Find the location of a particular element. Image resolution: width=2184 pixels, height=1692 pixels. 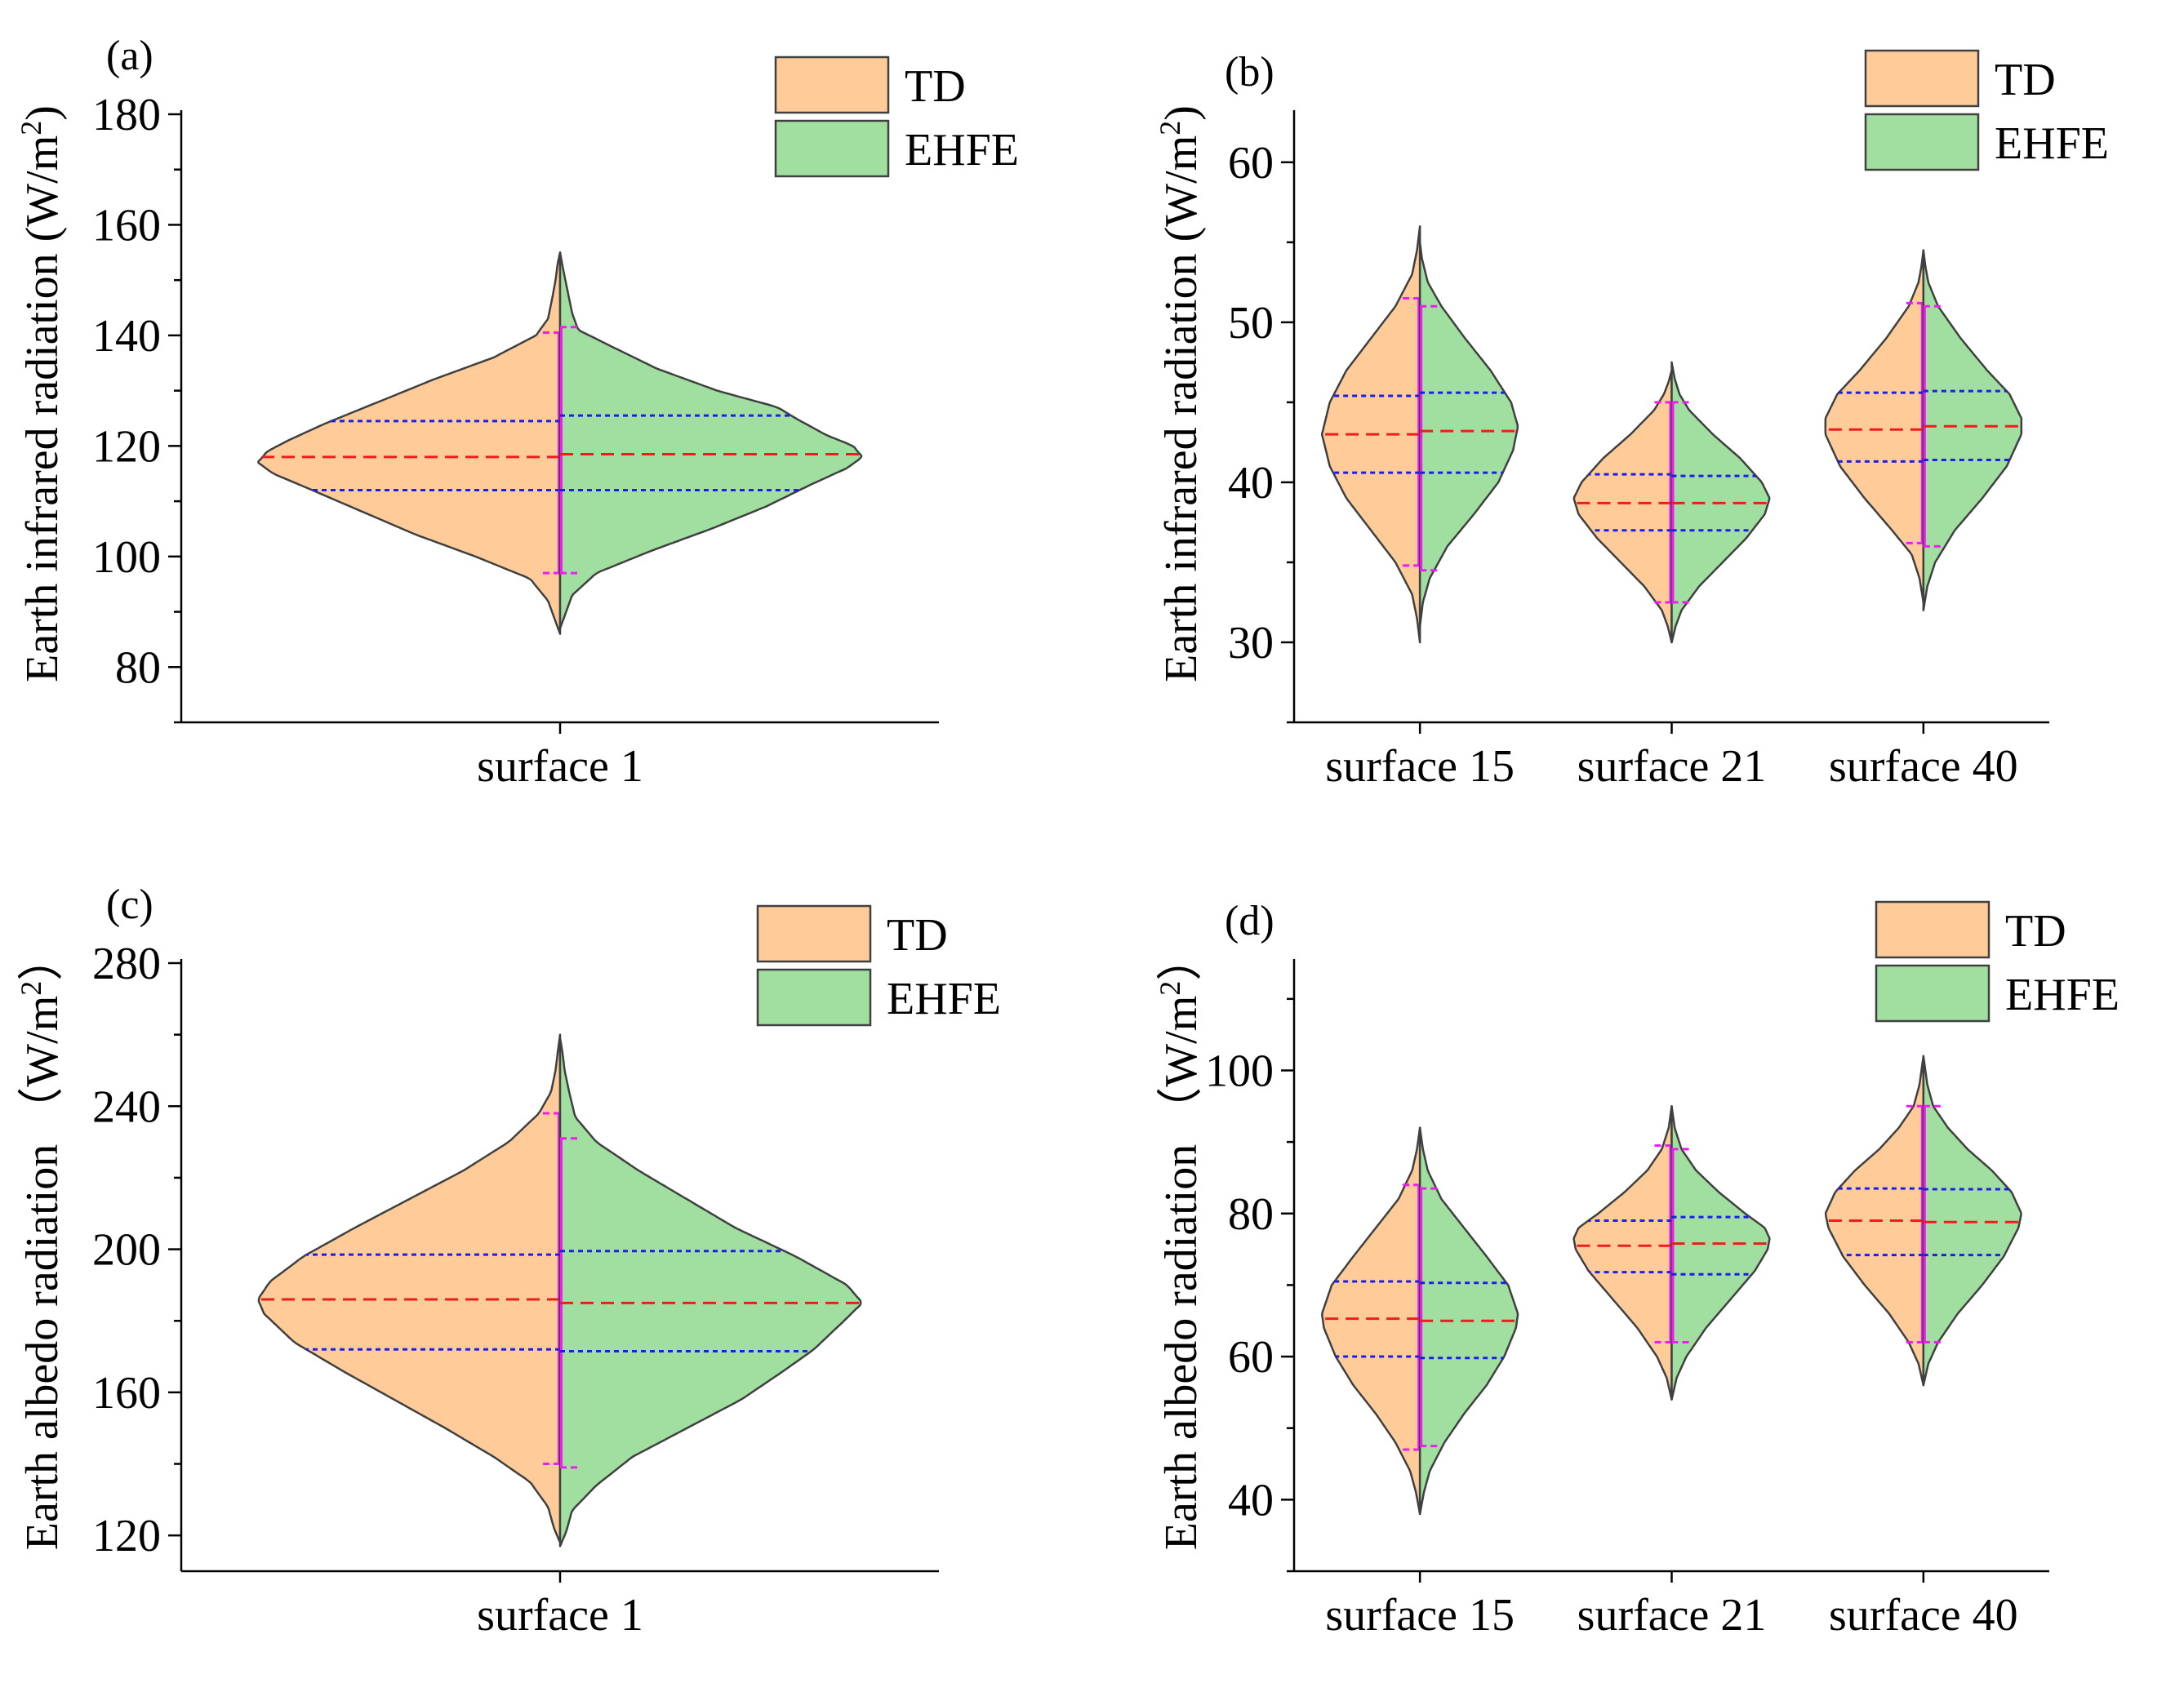

y-tick-label: 30 is located at coordinates (1251, 643).